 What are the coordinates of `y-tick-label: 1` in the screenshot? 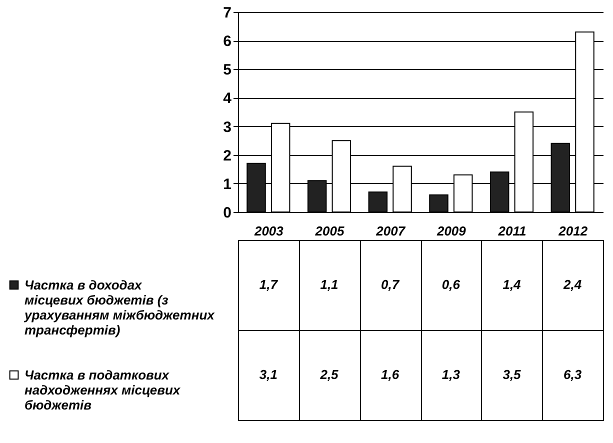 It's located at (227, 184).